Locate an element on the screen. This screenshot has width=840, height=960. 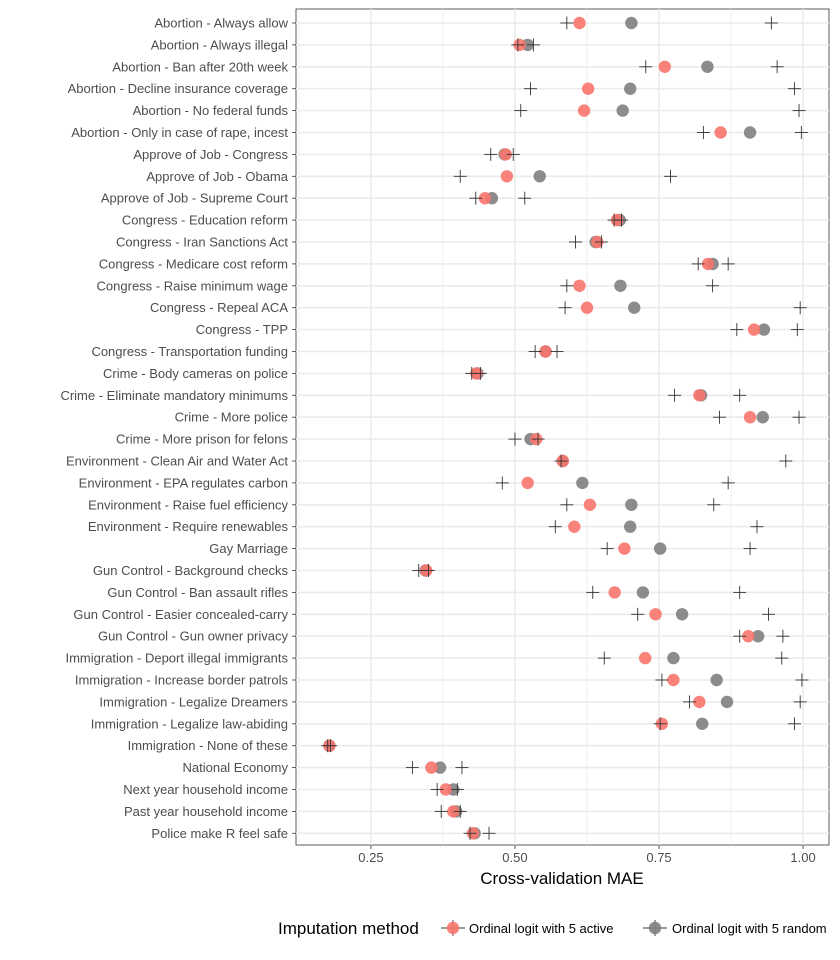
x-tick-label: 1.00 is located at coordinates (802, 857).